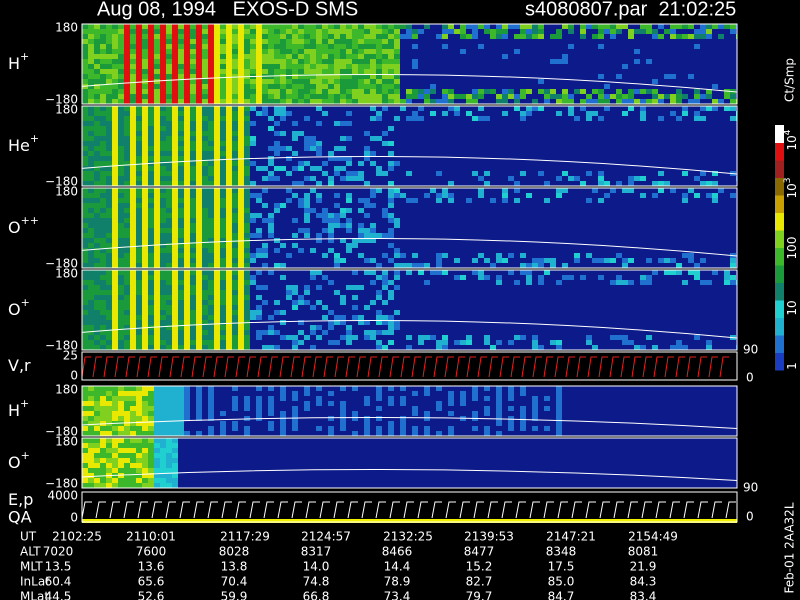 This screenshot has width=800, height=600. Describe the element at coordinates (409, 411) in the screenshot. I see `panel-frame` at that location.